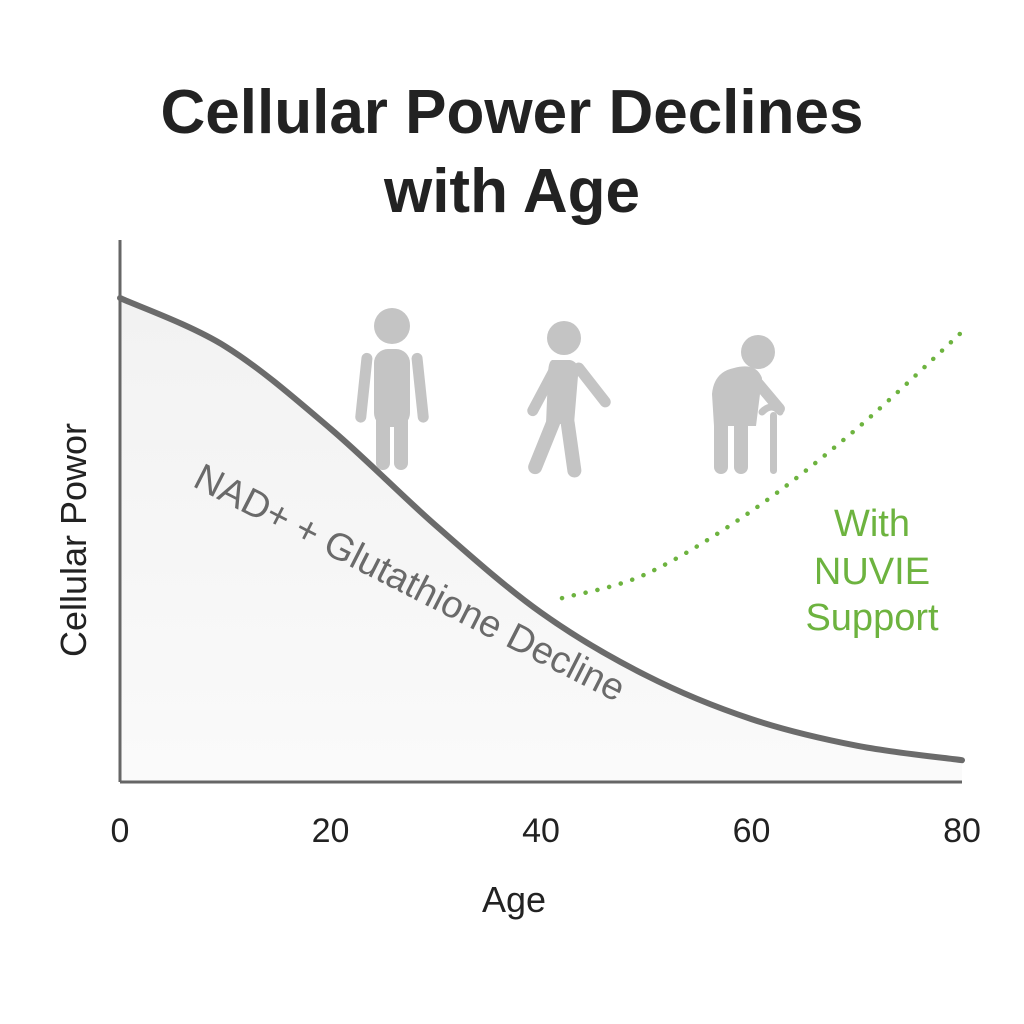 This screenshot has height=1024, width=1024. I want to click on x-tick-labels: 0 20 40 60 80, so click(546, 831).